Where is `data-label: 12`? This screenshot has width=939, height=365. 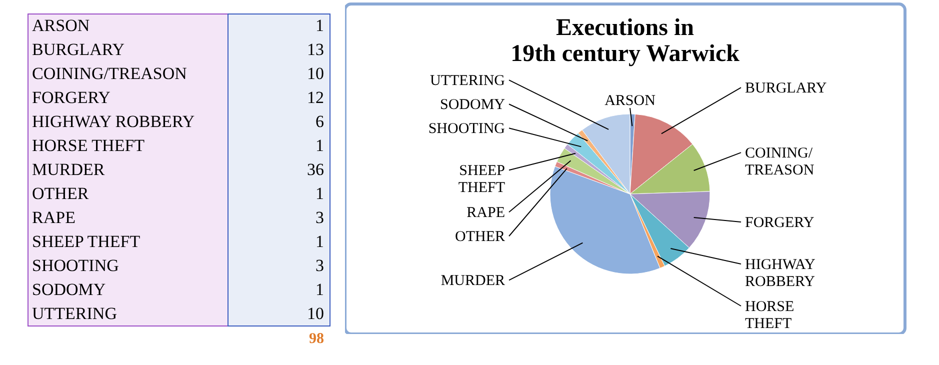
data-label: 12 is located at coordinates (315, 97).